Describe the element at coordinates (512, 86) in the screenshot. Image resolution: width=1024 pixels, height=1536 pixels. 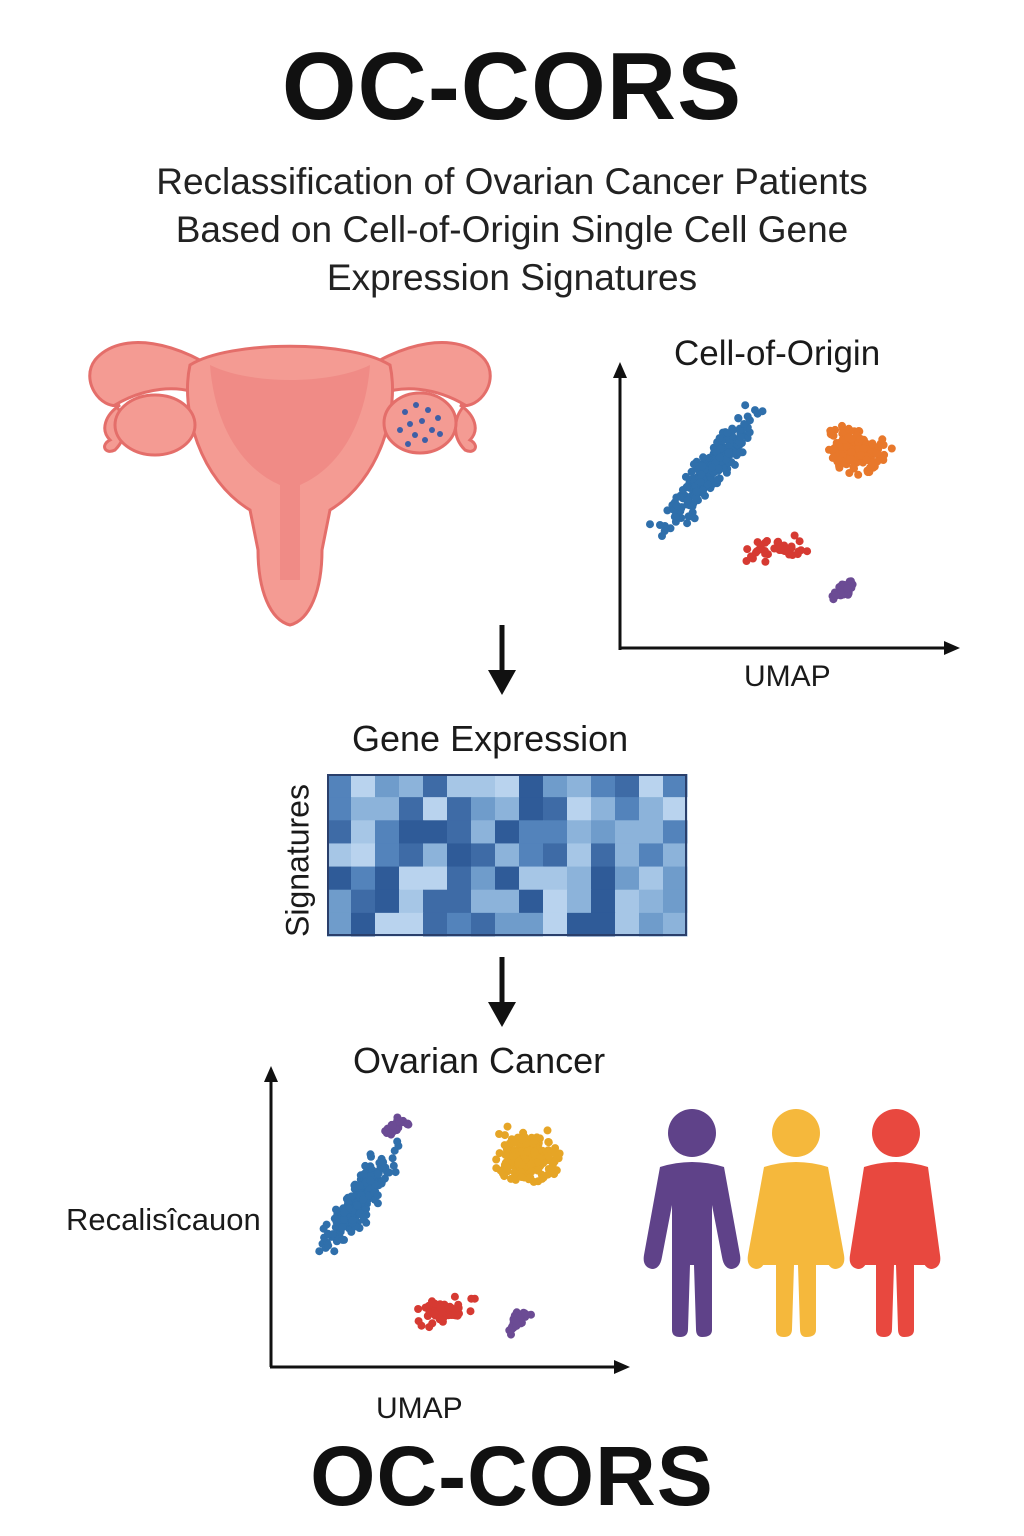
I see `page-title: OC-CORS` at that location.